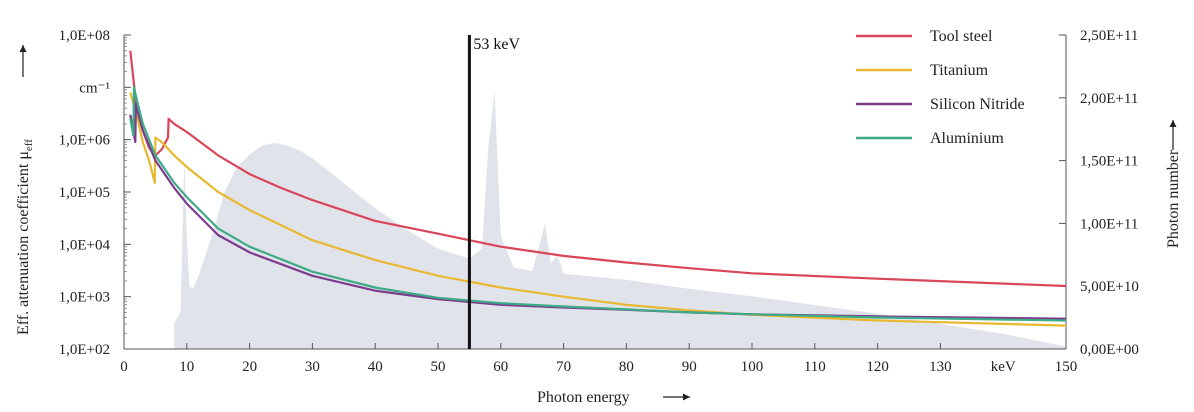 The width and height of the screenshot is (1194, 412). I want to click on x-tick-label: 120, so click(877, 367).